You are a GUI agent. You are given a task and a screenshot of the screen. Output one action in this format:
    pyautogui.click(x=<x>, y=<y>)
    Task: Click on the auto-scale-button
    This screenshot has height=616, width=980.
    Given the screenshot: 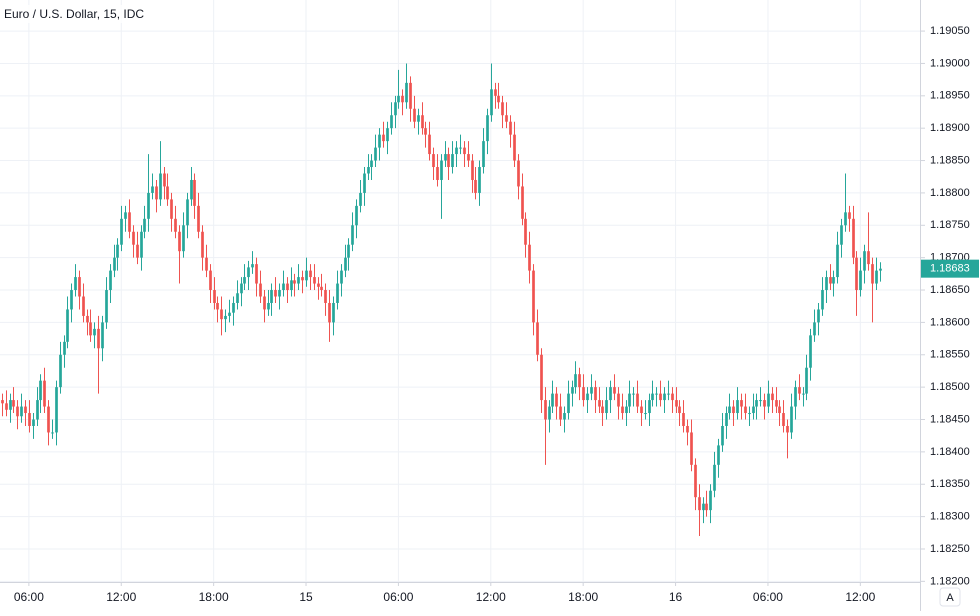 What is the action you would take?
    pyautogui.click(x=950, y=597)
    